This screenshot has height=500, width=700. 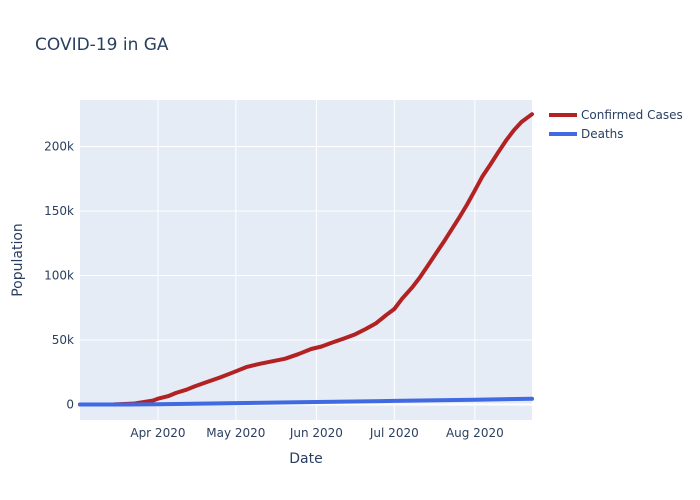 I want to click on y-axis-label: Population, so click(x=18, y=260).